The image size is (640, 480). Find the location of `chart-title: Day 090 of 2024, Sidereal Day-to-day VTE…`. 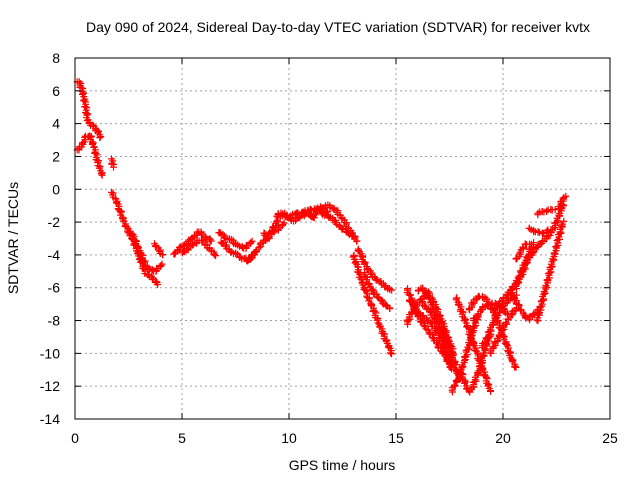

chart-title: Day 090 of 2024, Sidereal Day-to-day VTE… is located at coordinates (338, 27).